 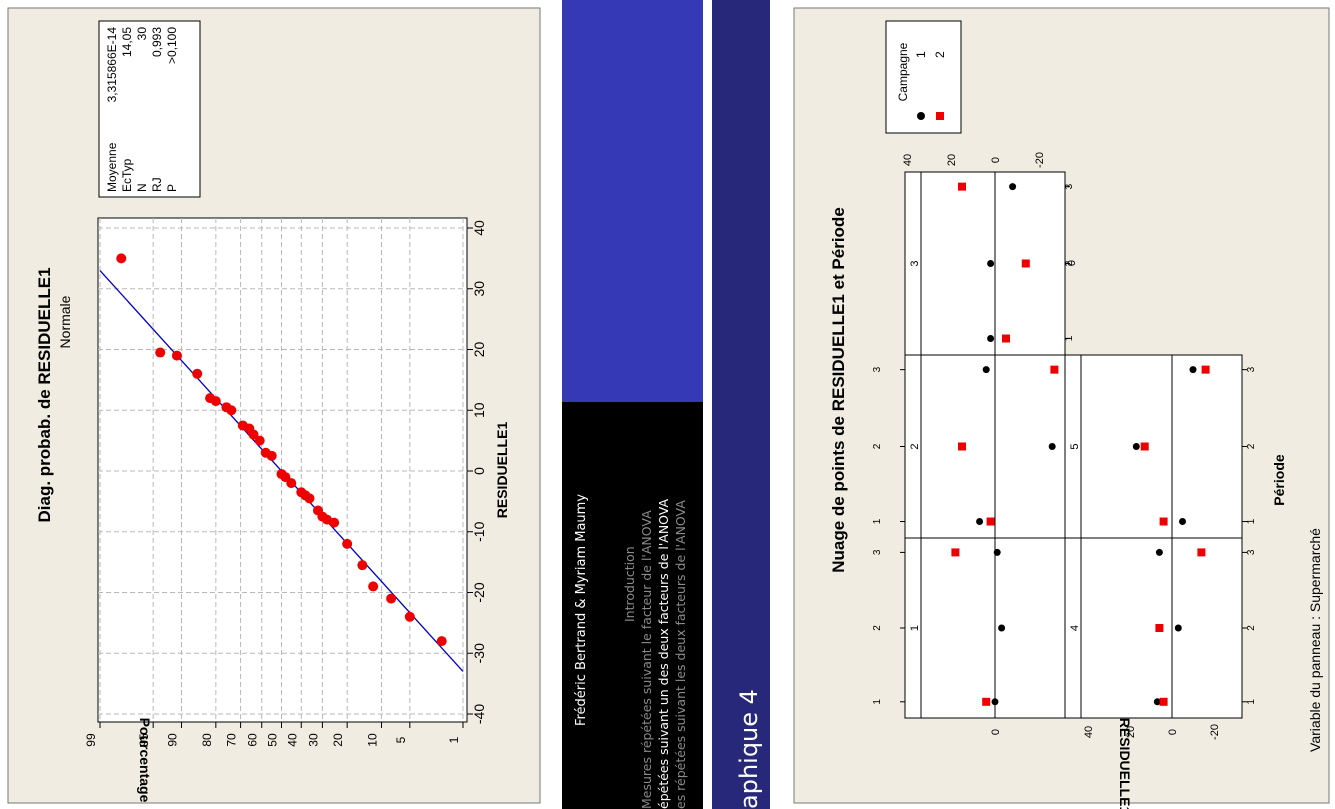 I want to click on y-tick-label: 20, so click(x=338, y=740).